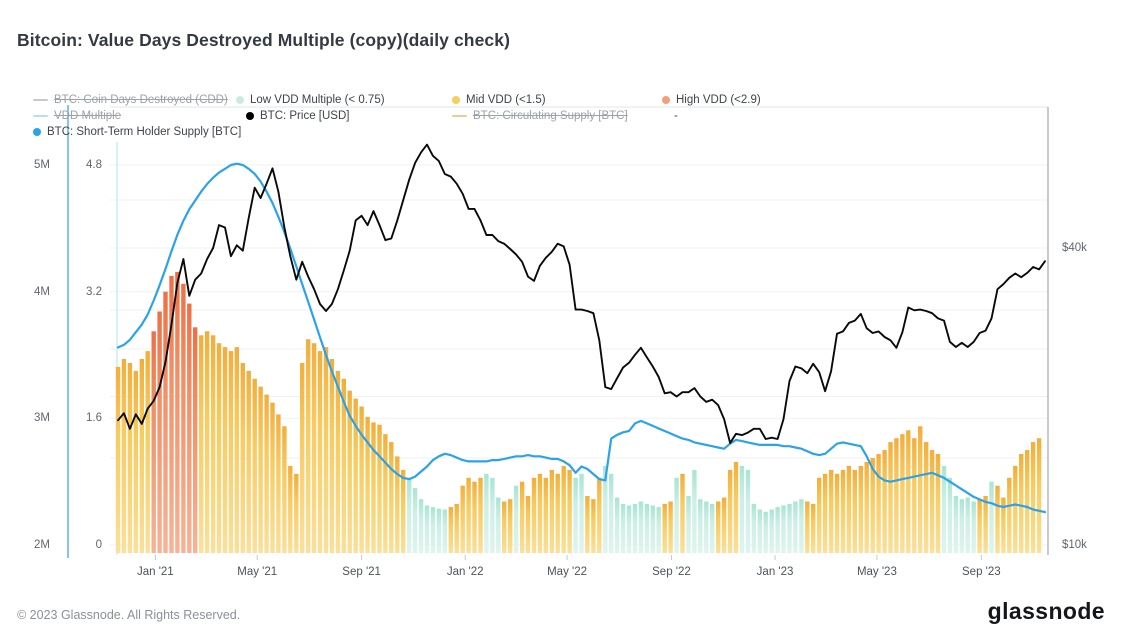  I want to click on x-axis-date-label: Sep '21, so click(361, 572).